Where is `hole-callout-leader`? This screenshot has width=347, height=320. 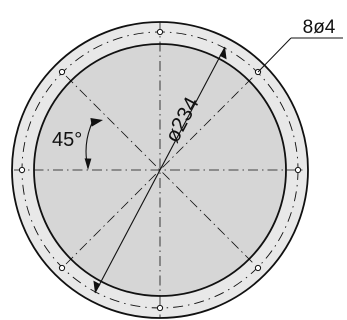 hole-callout-leader is located at coordinates (300, 55).